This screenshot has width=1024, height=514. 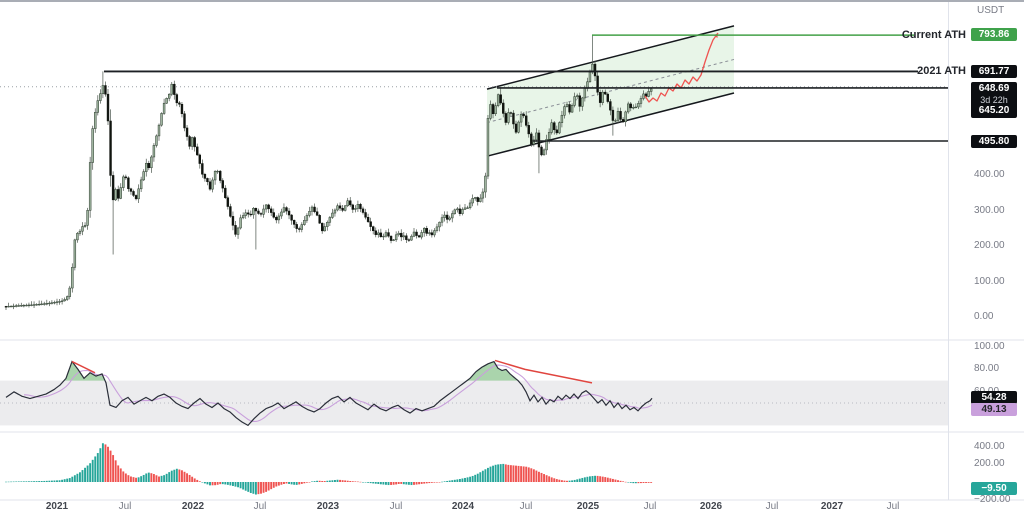 I want to click on last-price-pill: 648.69 3d 22h 645.20, so click(x=994, y=100).